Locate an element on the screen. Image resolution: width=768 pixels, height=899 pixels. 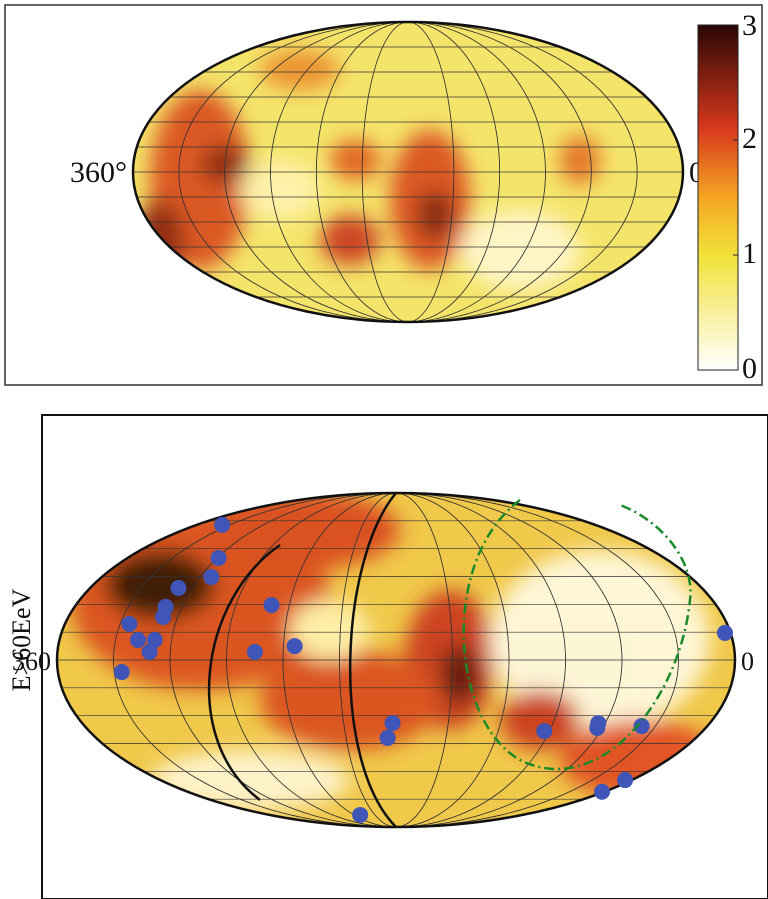
colorbar-tick-label: 1 is located at coordinates (749, 253).